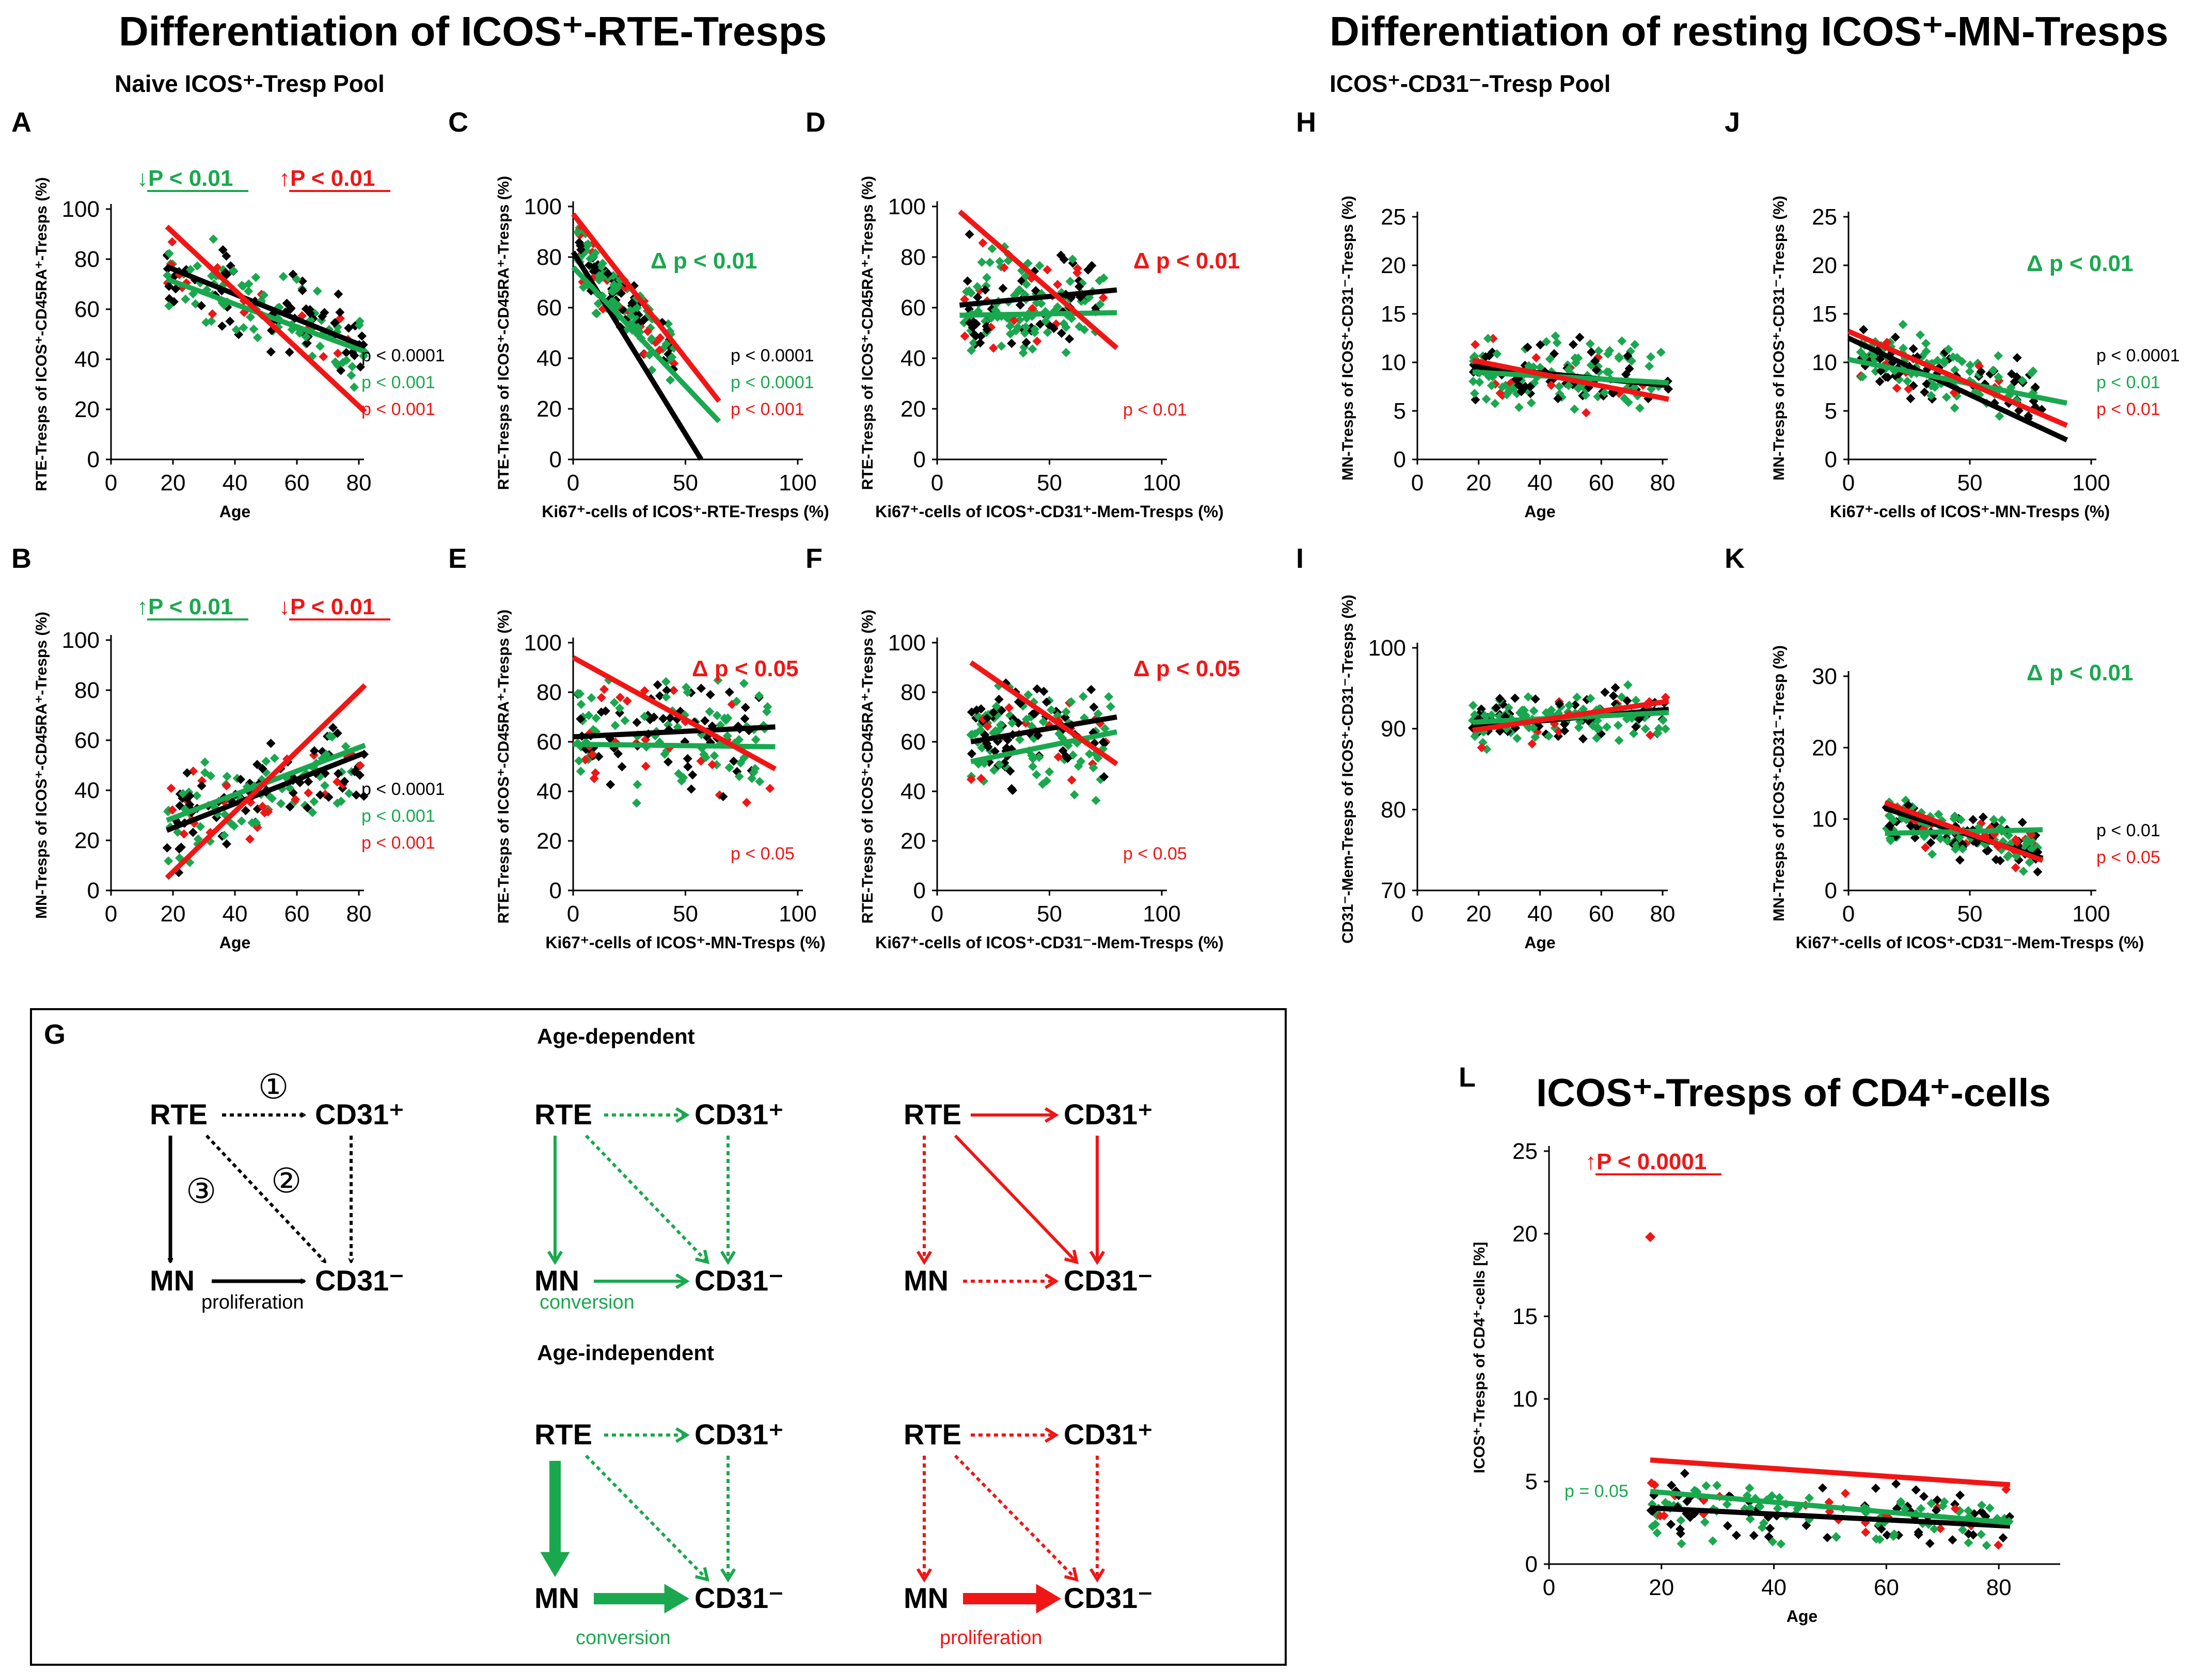 Image resolution: width=2212 pixels, height=1673 pixels. What do you see at coordinates (1480, 1358) in the screenshot?
I see `y-axis-label: ICOS⁺-Tresps of CD4⁺-cells [%]` at bounding box center [1480, 1358].